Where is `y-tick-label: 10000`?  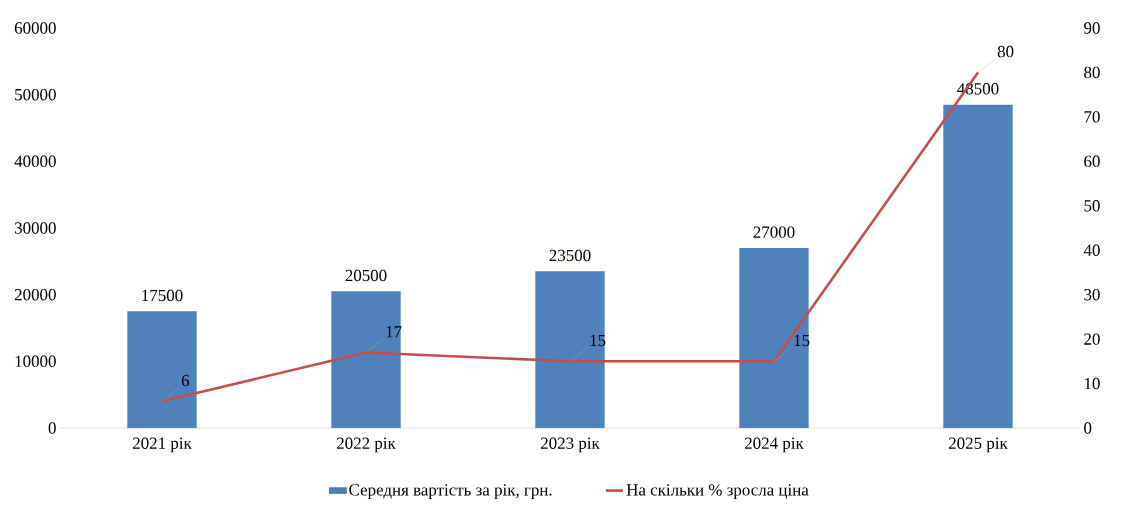 y-tick-label: 10000 is located at coordinates (35, 361).